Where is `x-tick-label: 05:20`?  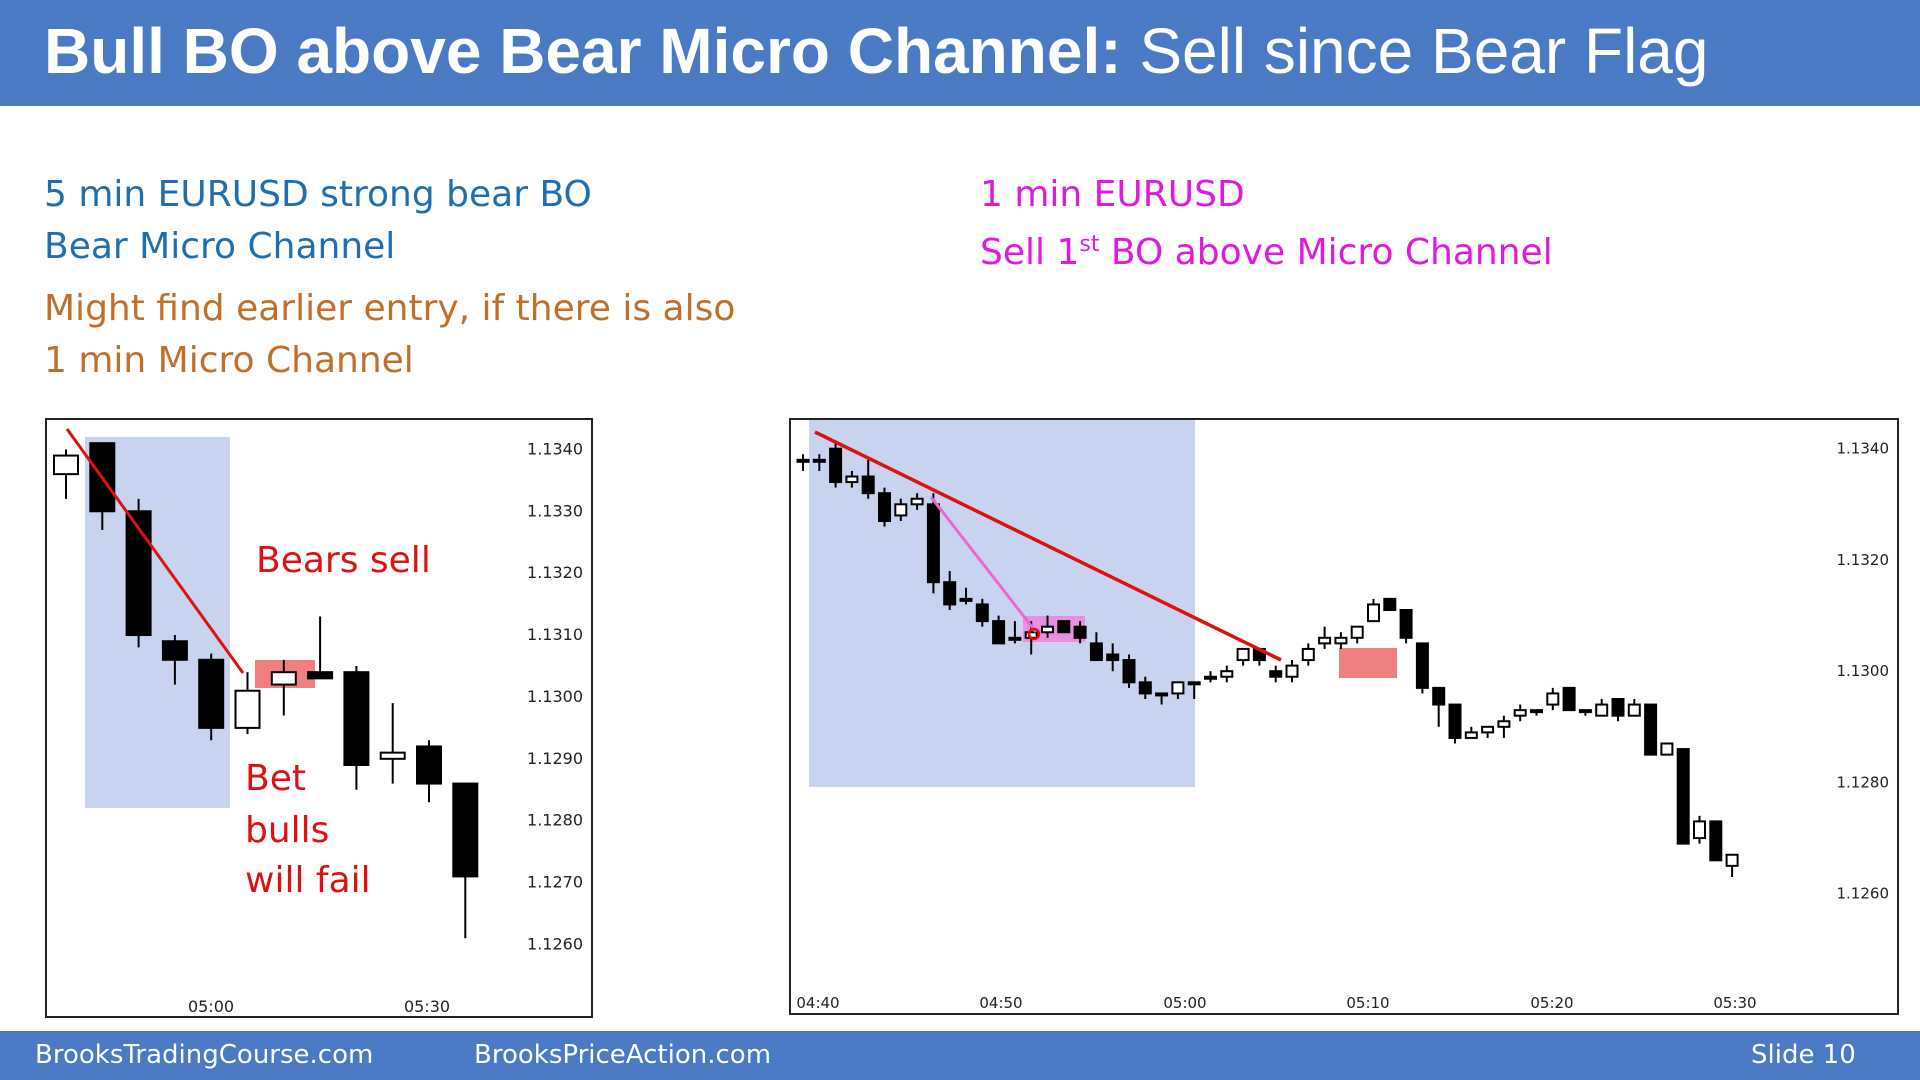 x-tick-label: 05:20 is located at coordinates (1551, 1003).